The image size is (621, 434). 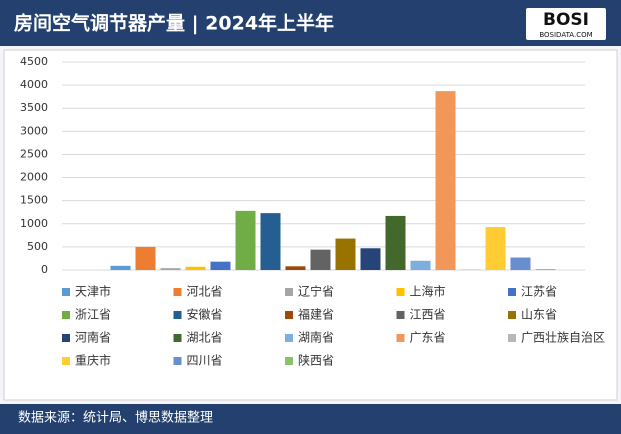 What do you see at coordinates (428, 338) in the screenshot?
I see `legend-label: 广东省` at bounding box center [428, 338].